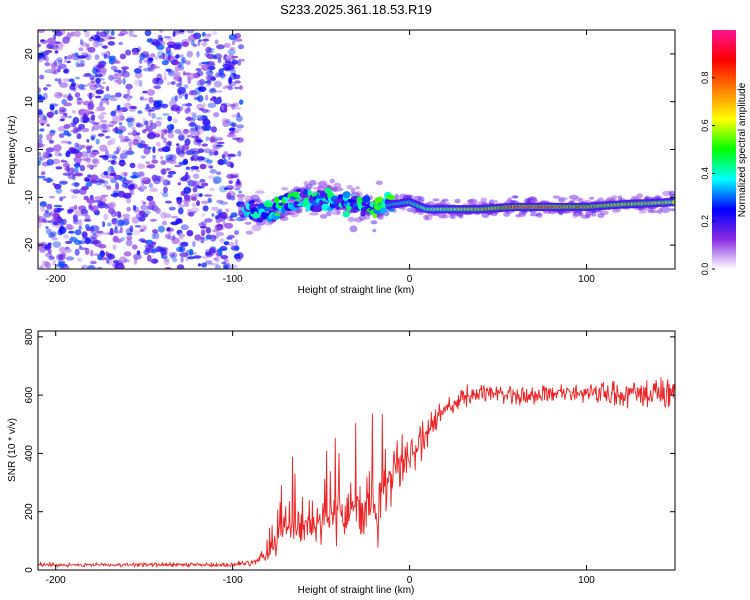  Describe the element at coordinates (707, 173) in the screenshot. I see `colorbar-ticks: 0.0 0.2 0.4 0.6 0.8` at that location.